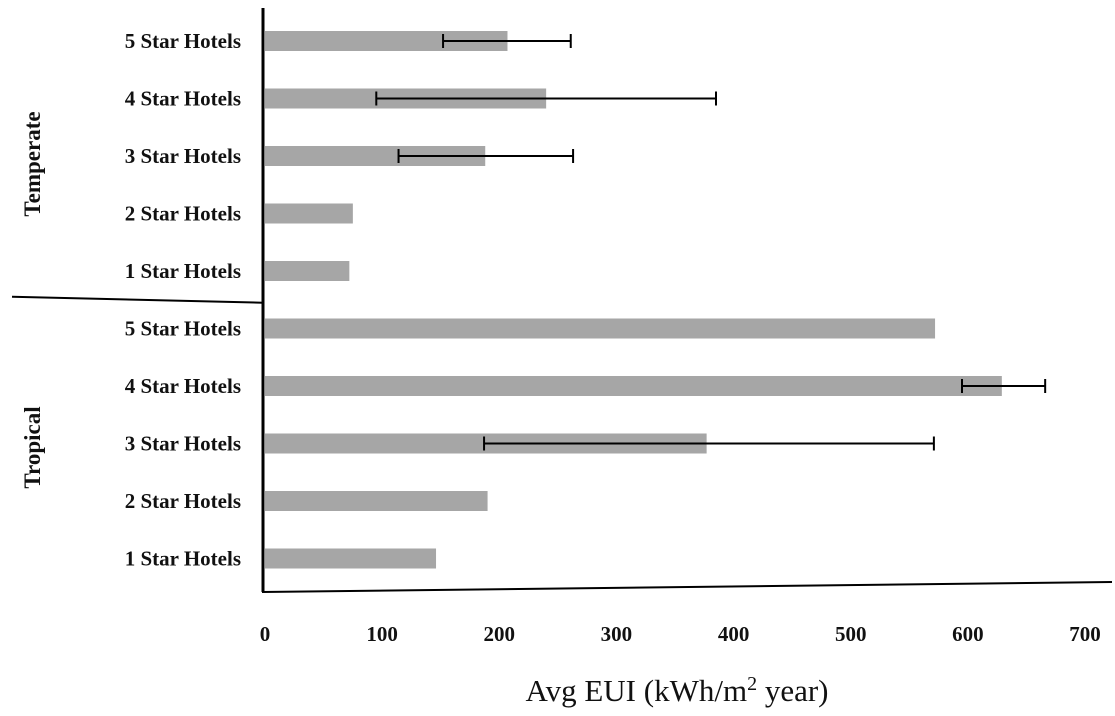  Describe the element at coordinates (500, 634) in the screenshot. I see `x-tick-label: 200` at that location.